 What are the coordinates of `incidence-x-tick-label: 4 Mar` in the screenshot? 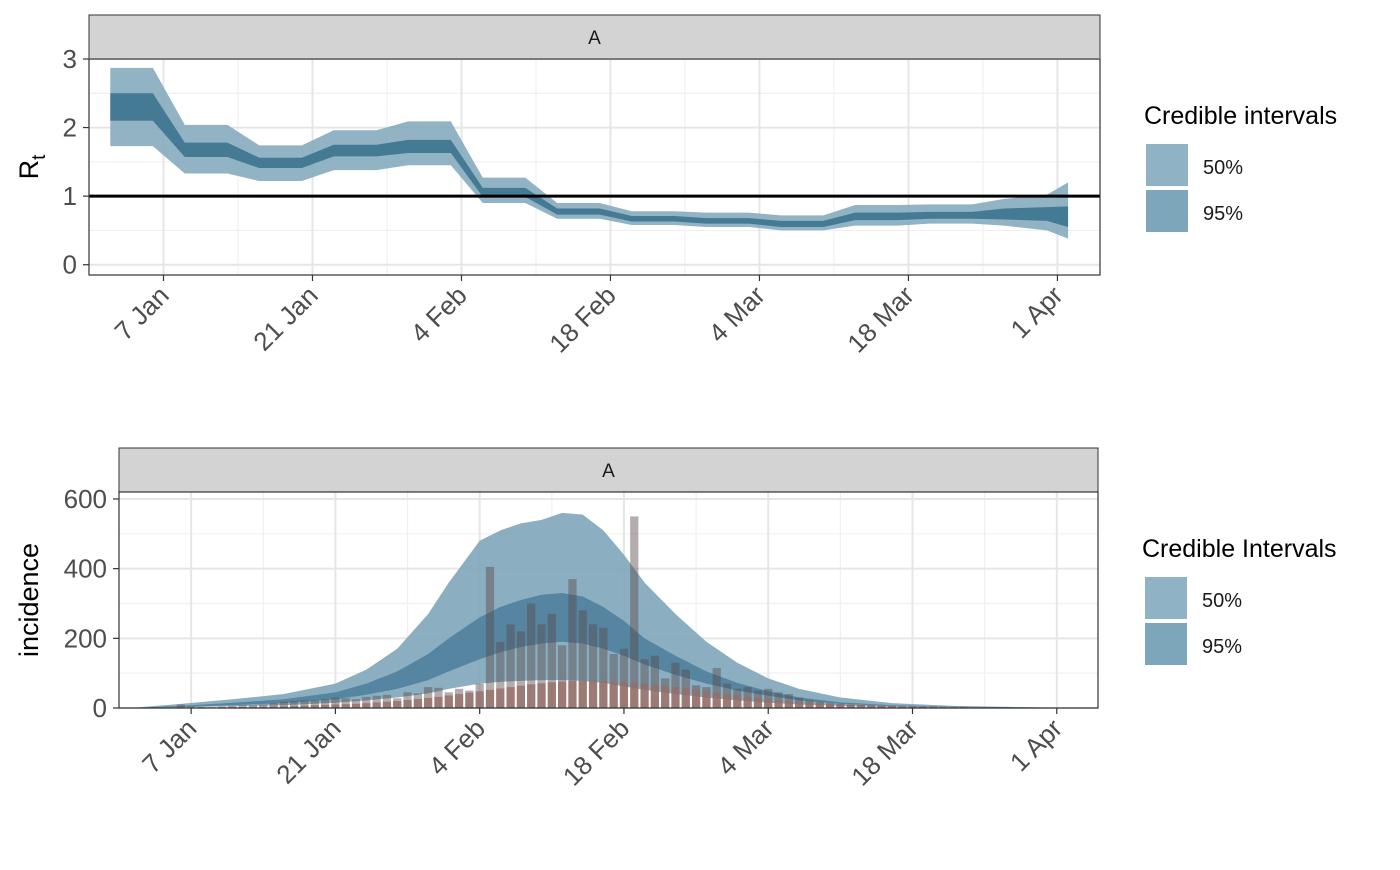 It's located at (745, 747).